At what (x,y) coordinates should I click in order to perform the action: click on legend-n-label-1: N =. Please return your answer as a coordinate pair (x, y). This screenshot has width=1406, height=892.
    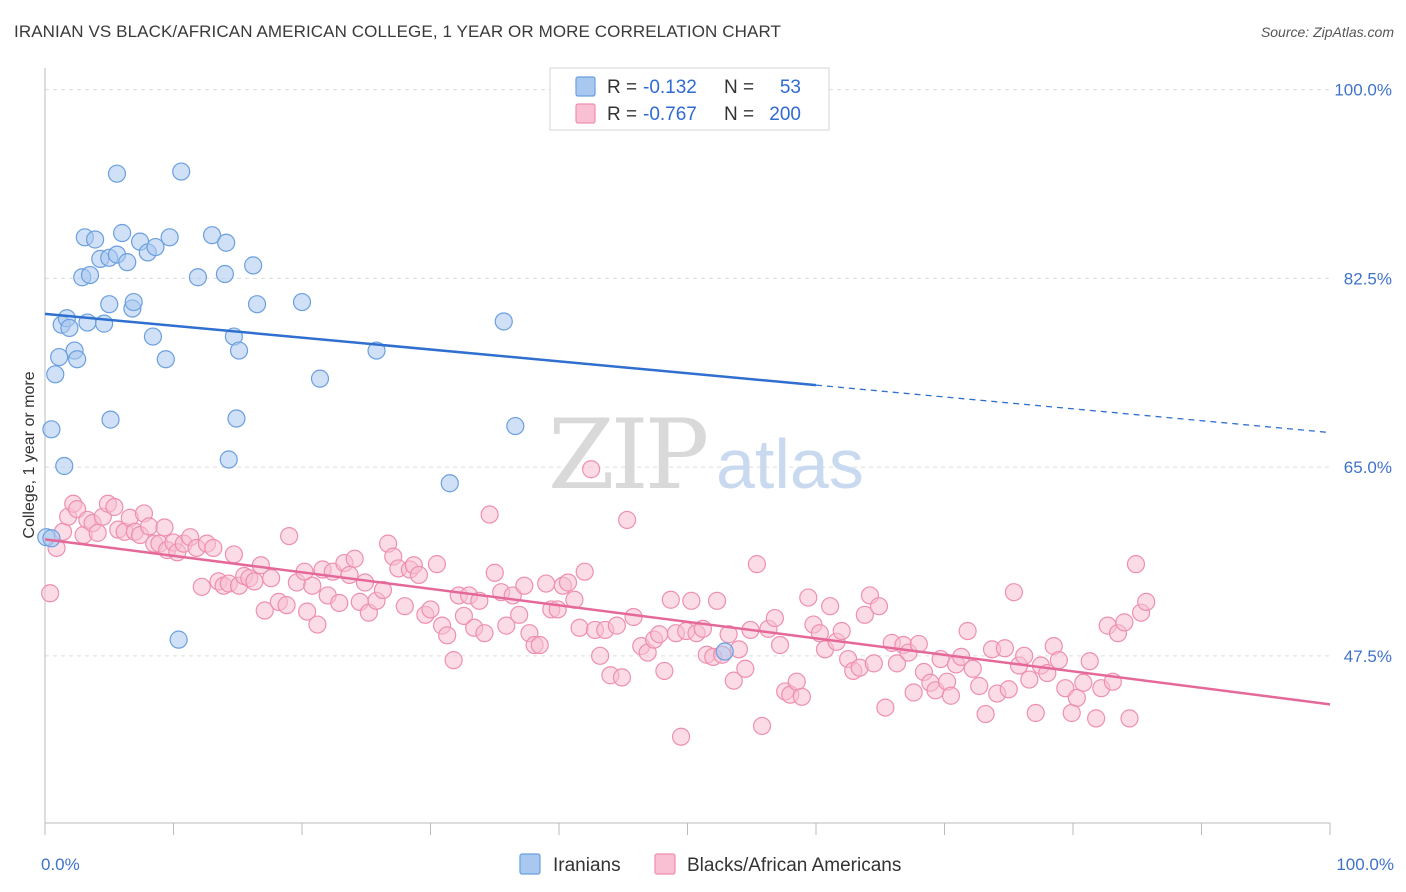
    Looking at the image, I should click on (739, 87).